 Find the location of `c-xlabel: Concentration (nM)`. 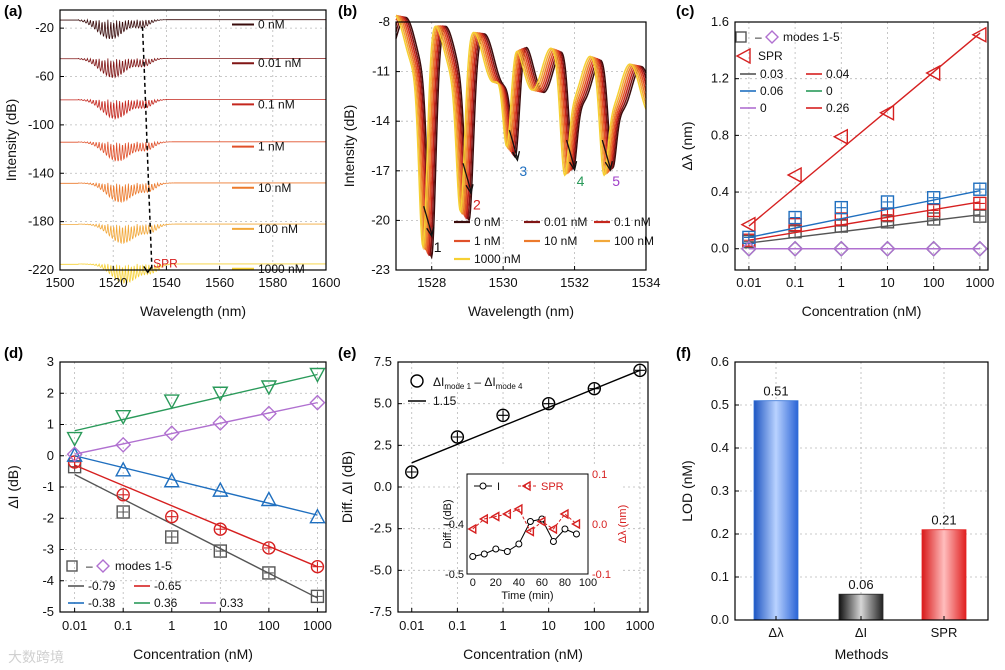

c-xlabel: Concentration (nM) is located at coordinates (862, 311).